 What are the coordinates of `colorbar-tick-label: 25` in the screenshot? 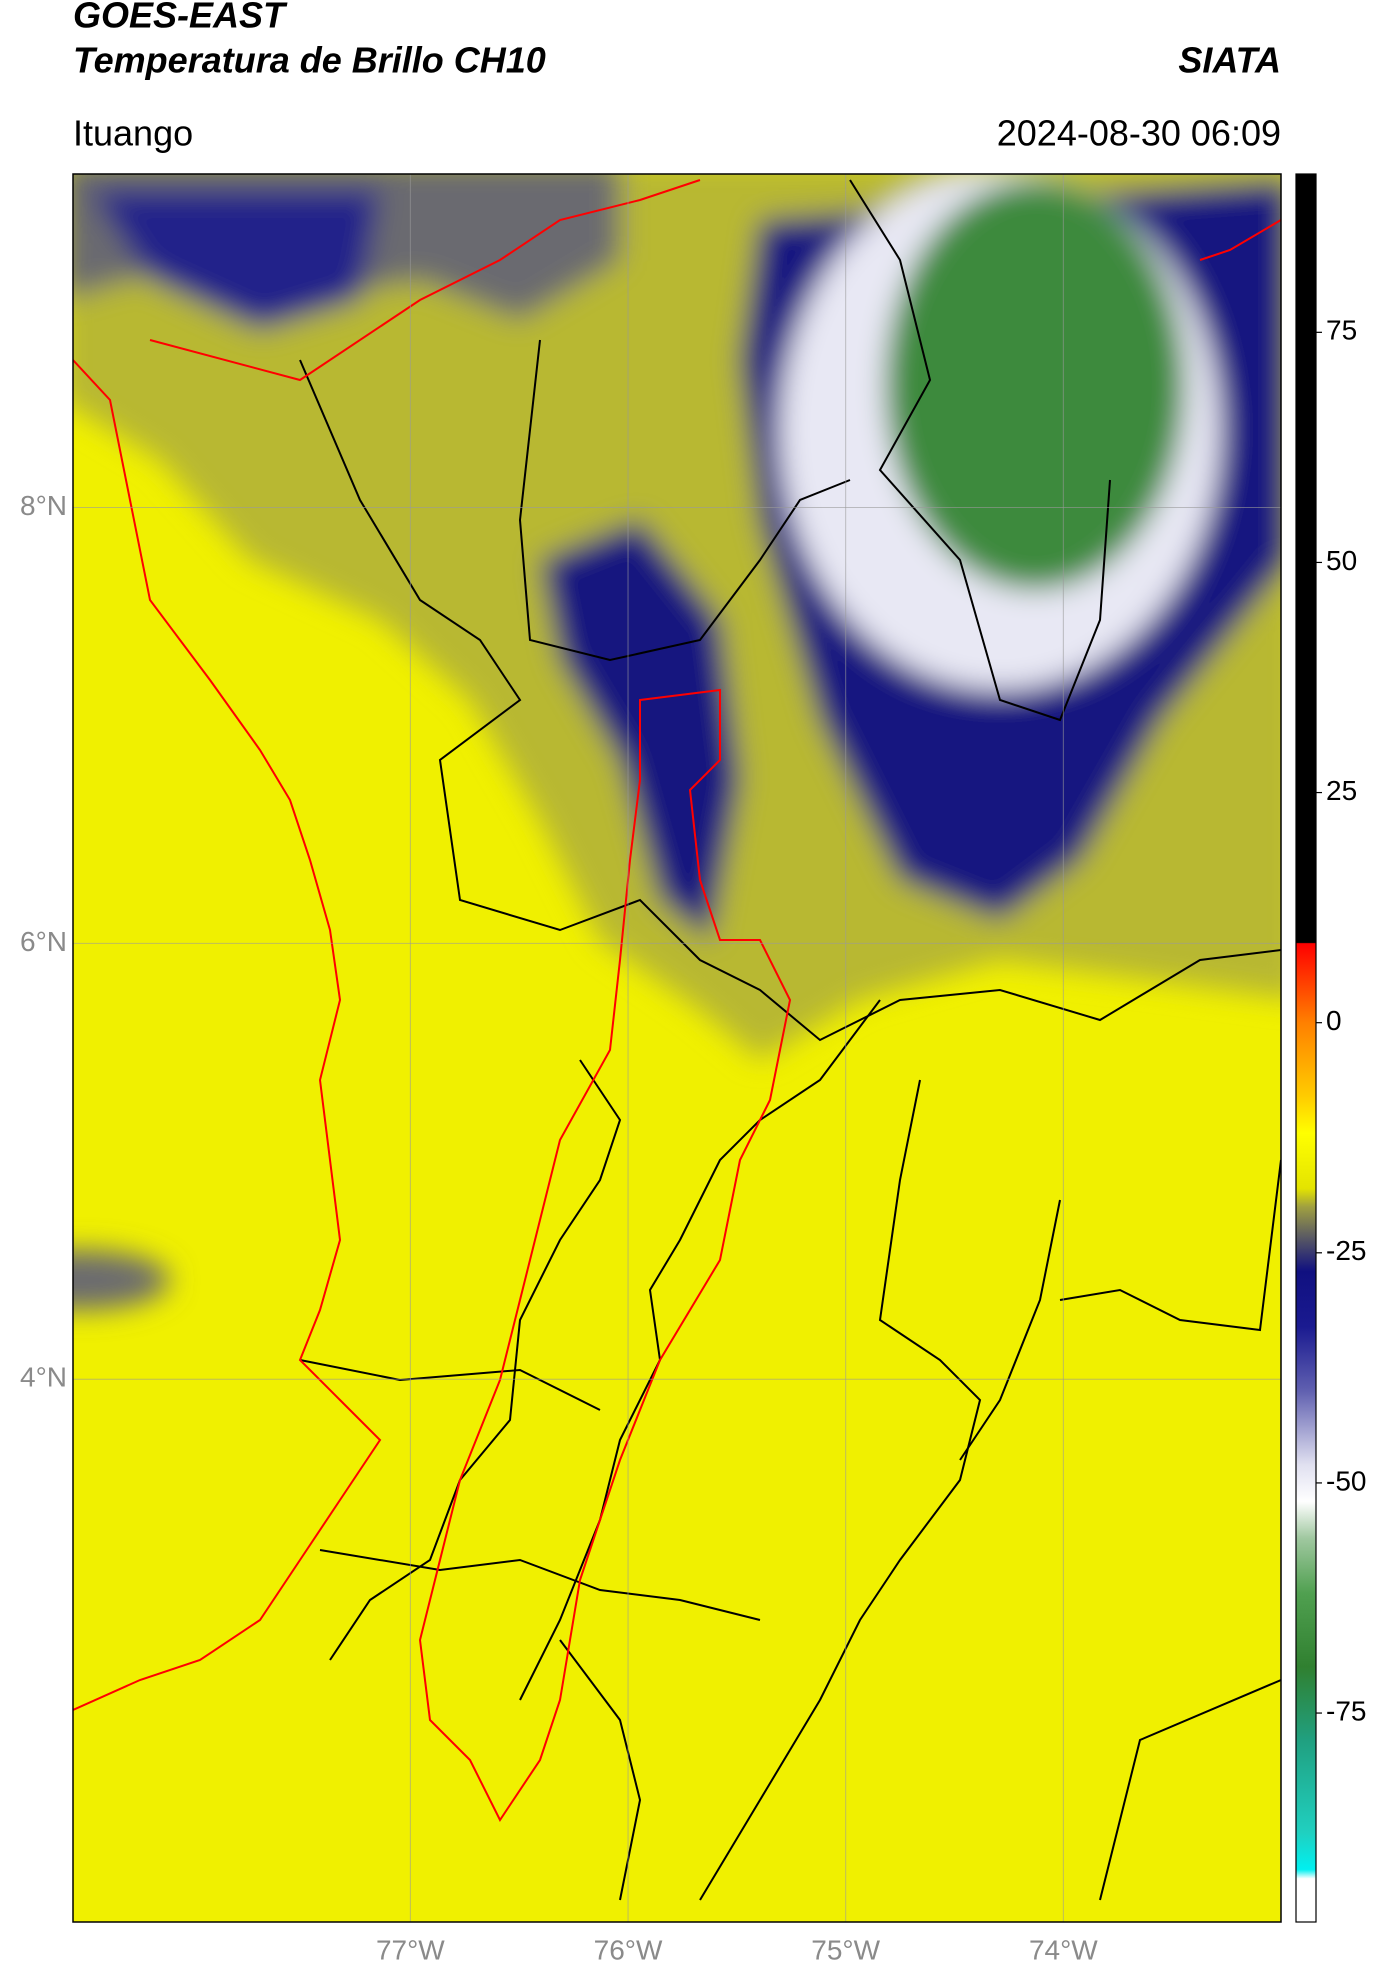 It's located at (1341, 790).